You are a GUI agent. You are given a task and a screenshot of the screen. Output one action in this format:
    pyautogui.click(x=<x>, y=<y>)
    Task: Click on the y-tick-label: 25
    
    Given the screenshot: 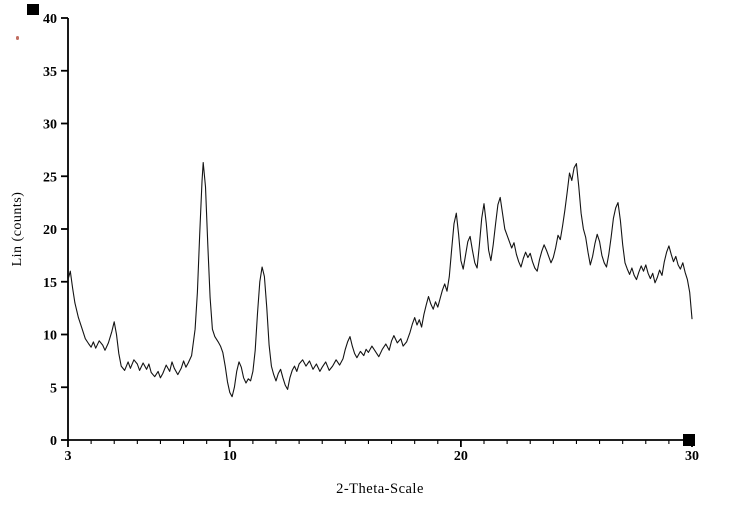 What is the action you would take?
    pyautogui.click(x=50, y=177)
    